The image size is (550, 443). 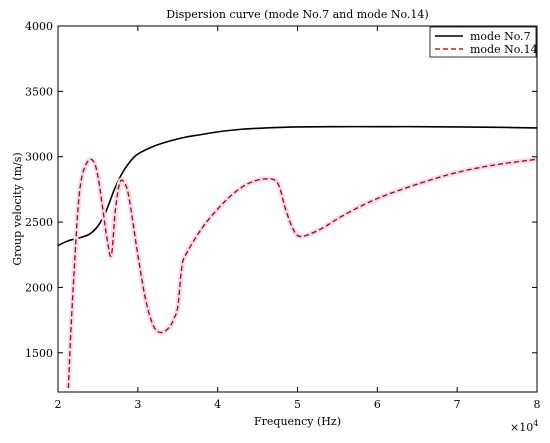 I want to click on legend: mode No.7 mode No.14, so click(x=483, y=42).